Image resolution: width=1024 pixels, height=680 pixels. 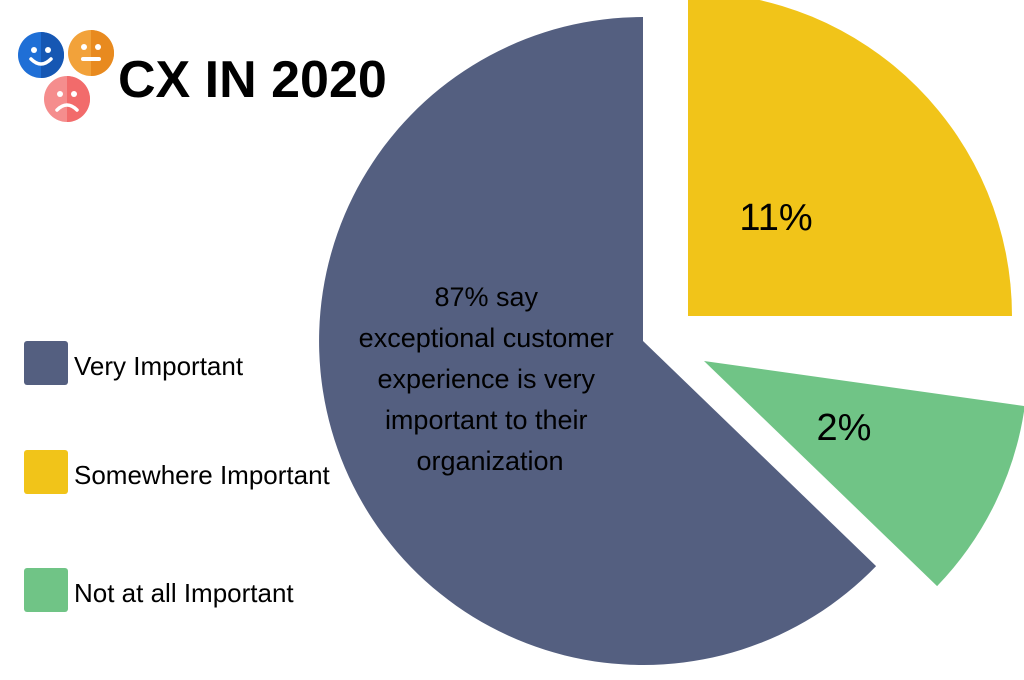 I want to click on slice-label-line: 87% say, so click(x=486, y=297).